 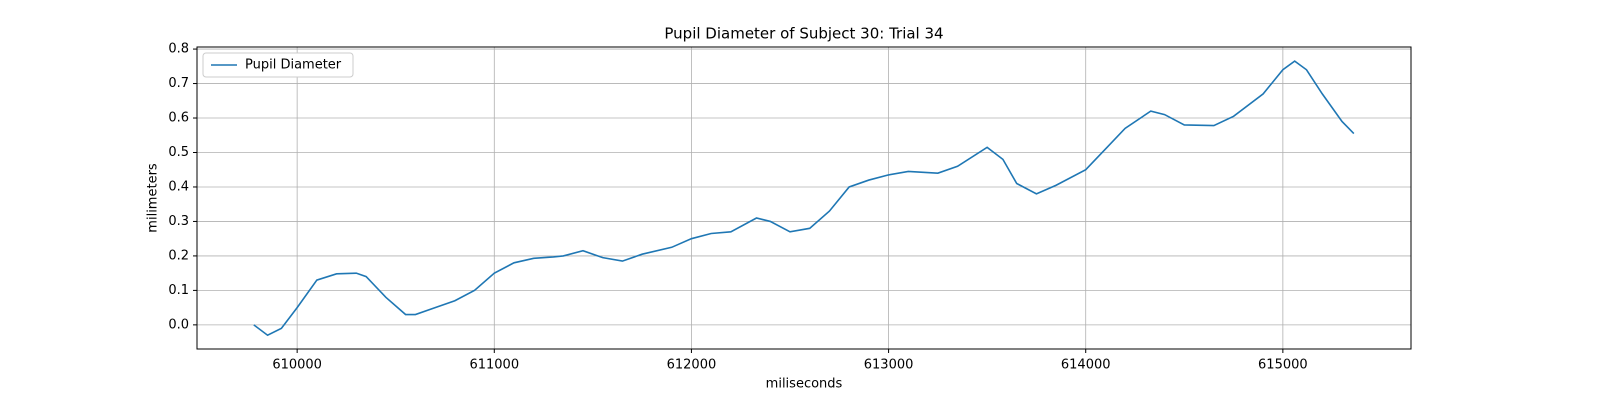 I want to click on y-tick-label: 0.5, so click(x=178, y=152).